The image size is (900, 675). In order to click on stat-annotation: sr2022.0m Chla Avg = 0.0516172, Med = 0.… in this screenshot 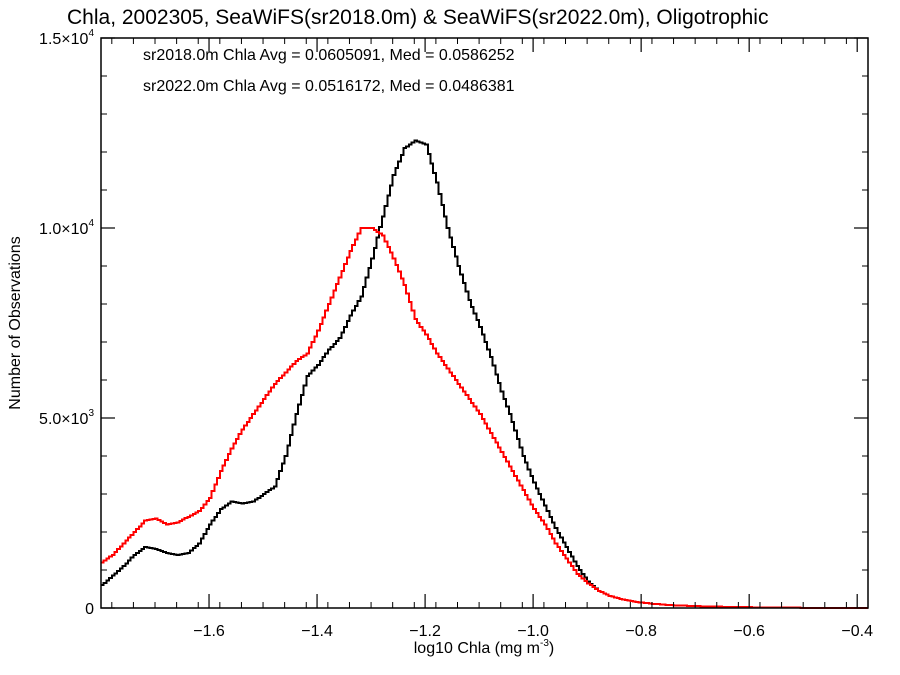, I will do `click(329, 86)`.